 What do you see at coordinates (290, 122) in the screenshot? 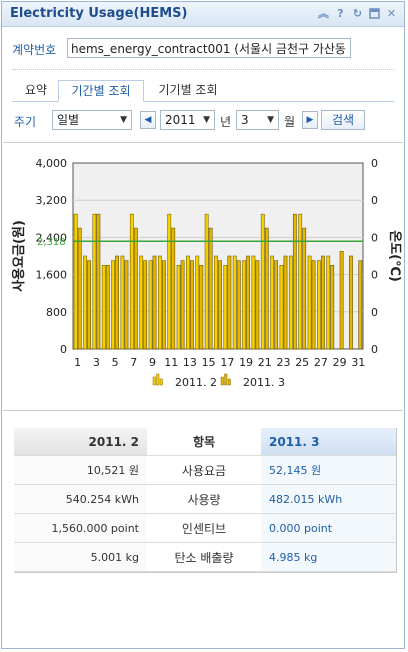
I see `month-unit: 월` at bounding box center [290, 122].